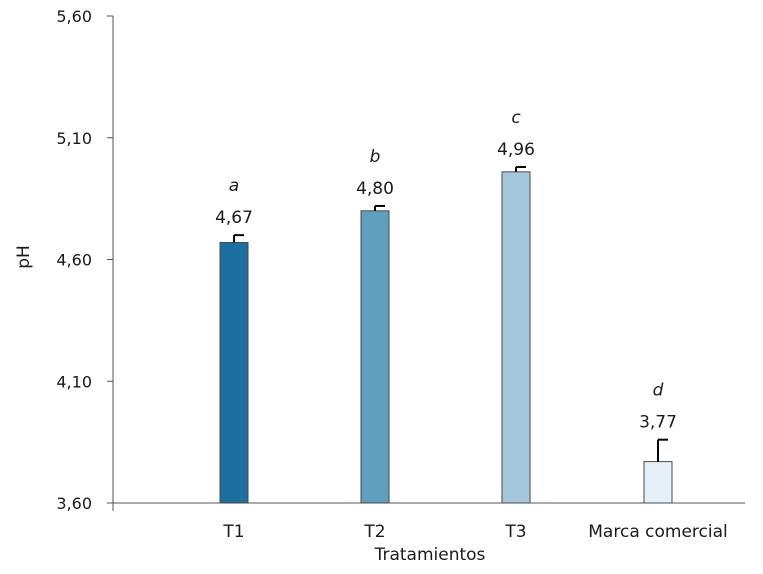 This screenshot has height=574, width=763. I want to click on y-tick-label: 4,60, so click(74, 260).